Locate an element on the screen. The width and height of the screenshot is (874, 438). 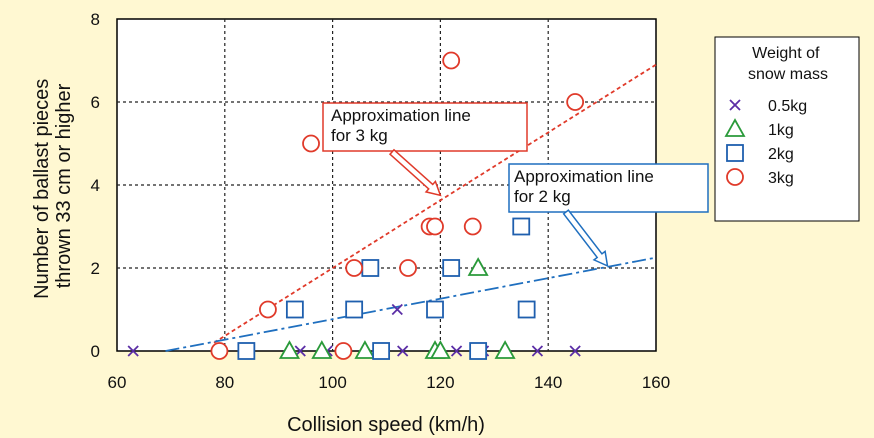
legend: Weight of snow mass 0.5kg 1kg 2kg 3kg is located at coordinates (787, 129).